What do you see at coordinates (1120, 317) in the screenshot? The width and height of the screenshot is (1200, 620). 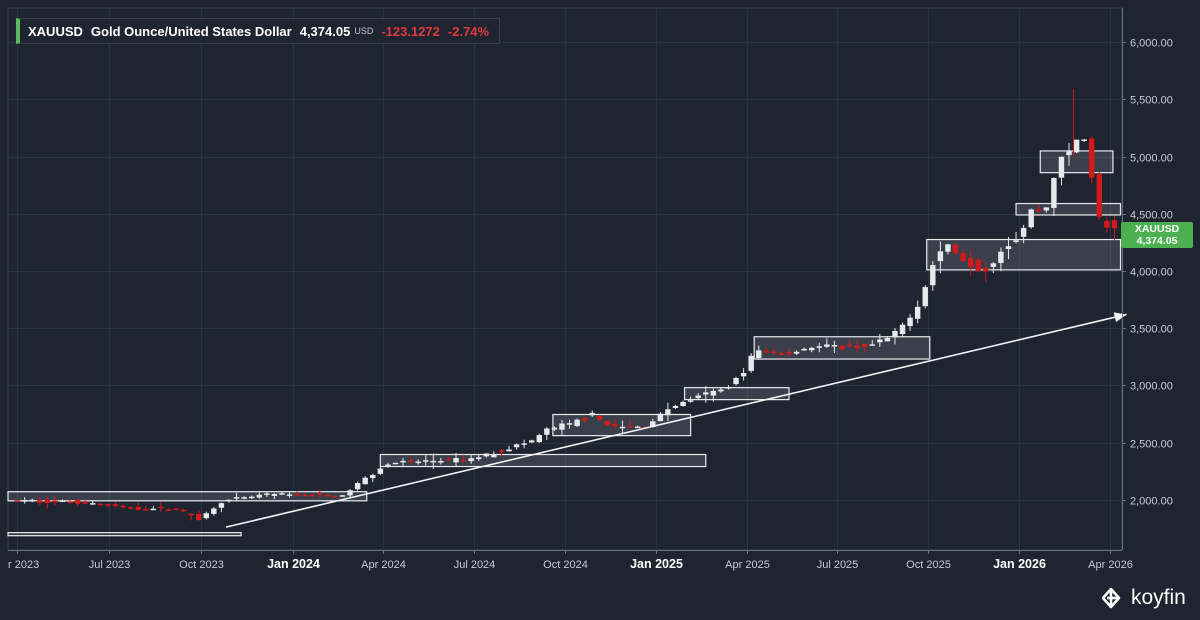 I see `trendline-arrowhead` at bounding box center [1120, 317].